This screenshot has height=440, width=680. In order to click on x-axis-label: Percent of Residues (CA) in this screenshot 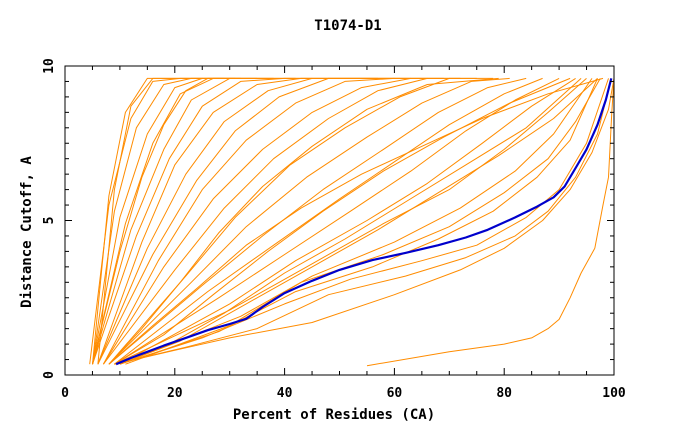, I will do `click(334, 415)`.